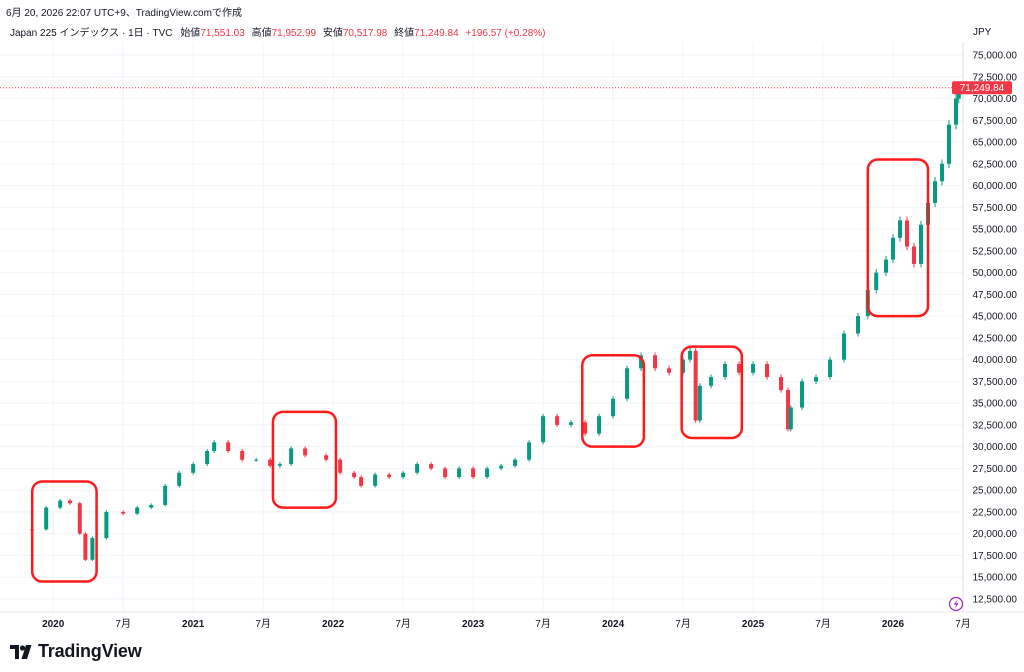 This screenshot has height=672, width=1024. I want to click on y-tick-label: 40,000.00, so click(995, 360).